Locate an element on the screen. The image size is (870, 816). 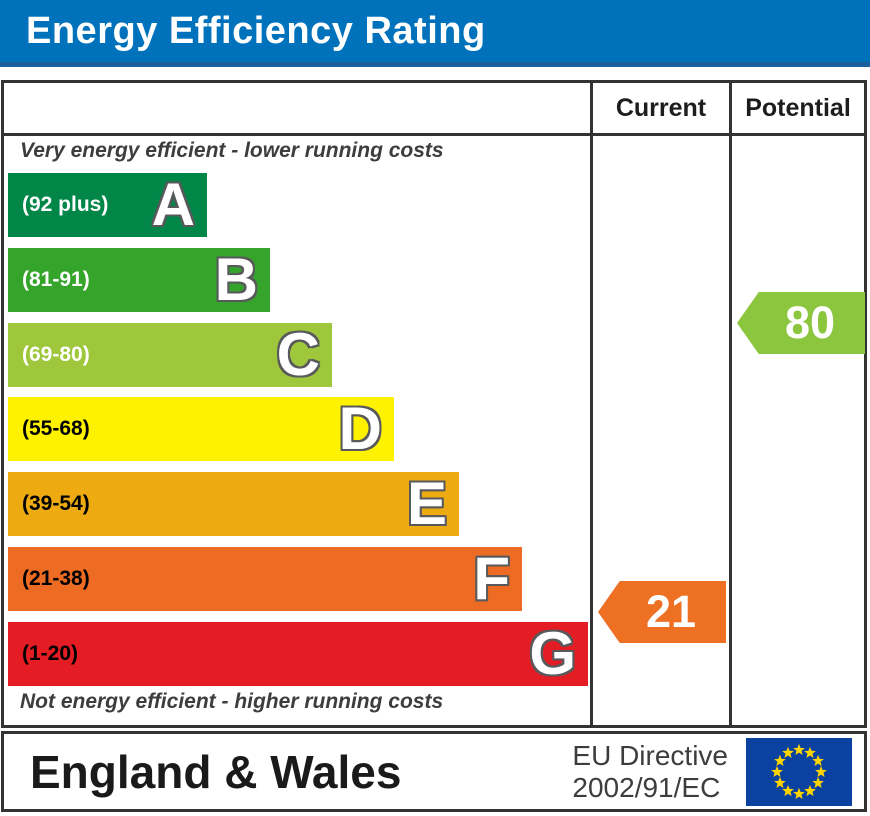
band-letter: B is located at coordinates (236, 279).